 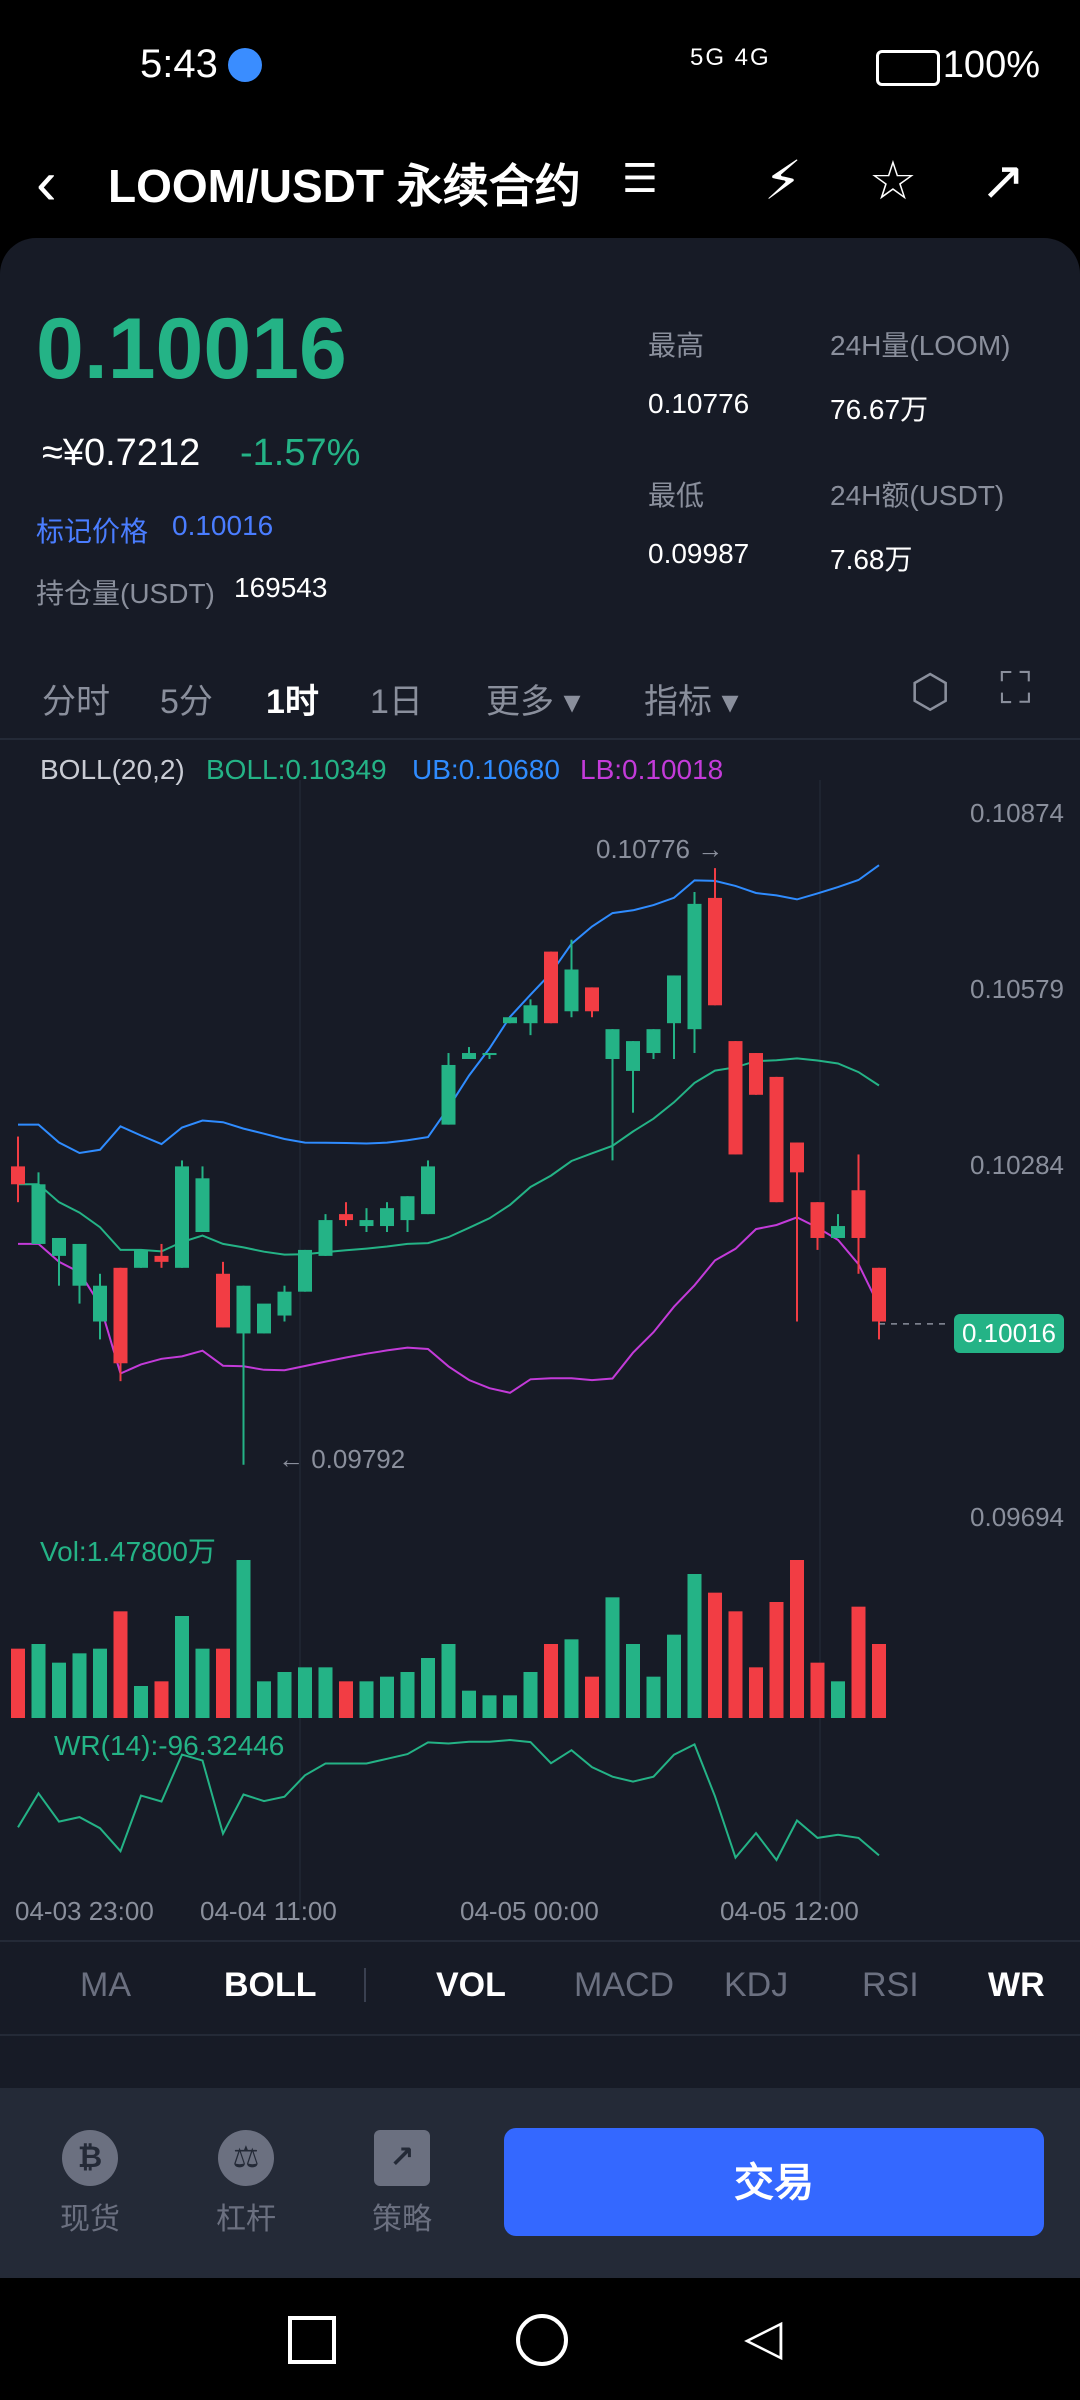 What do you see at coordinates (1015, 688) in the screenshot?
I see `fullscreen-icon: ⛶` at bounding box center [1015, 688].